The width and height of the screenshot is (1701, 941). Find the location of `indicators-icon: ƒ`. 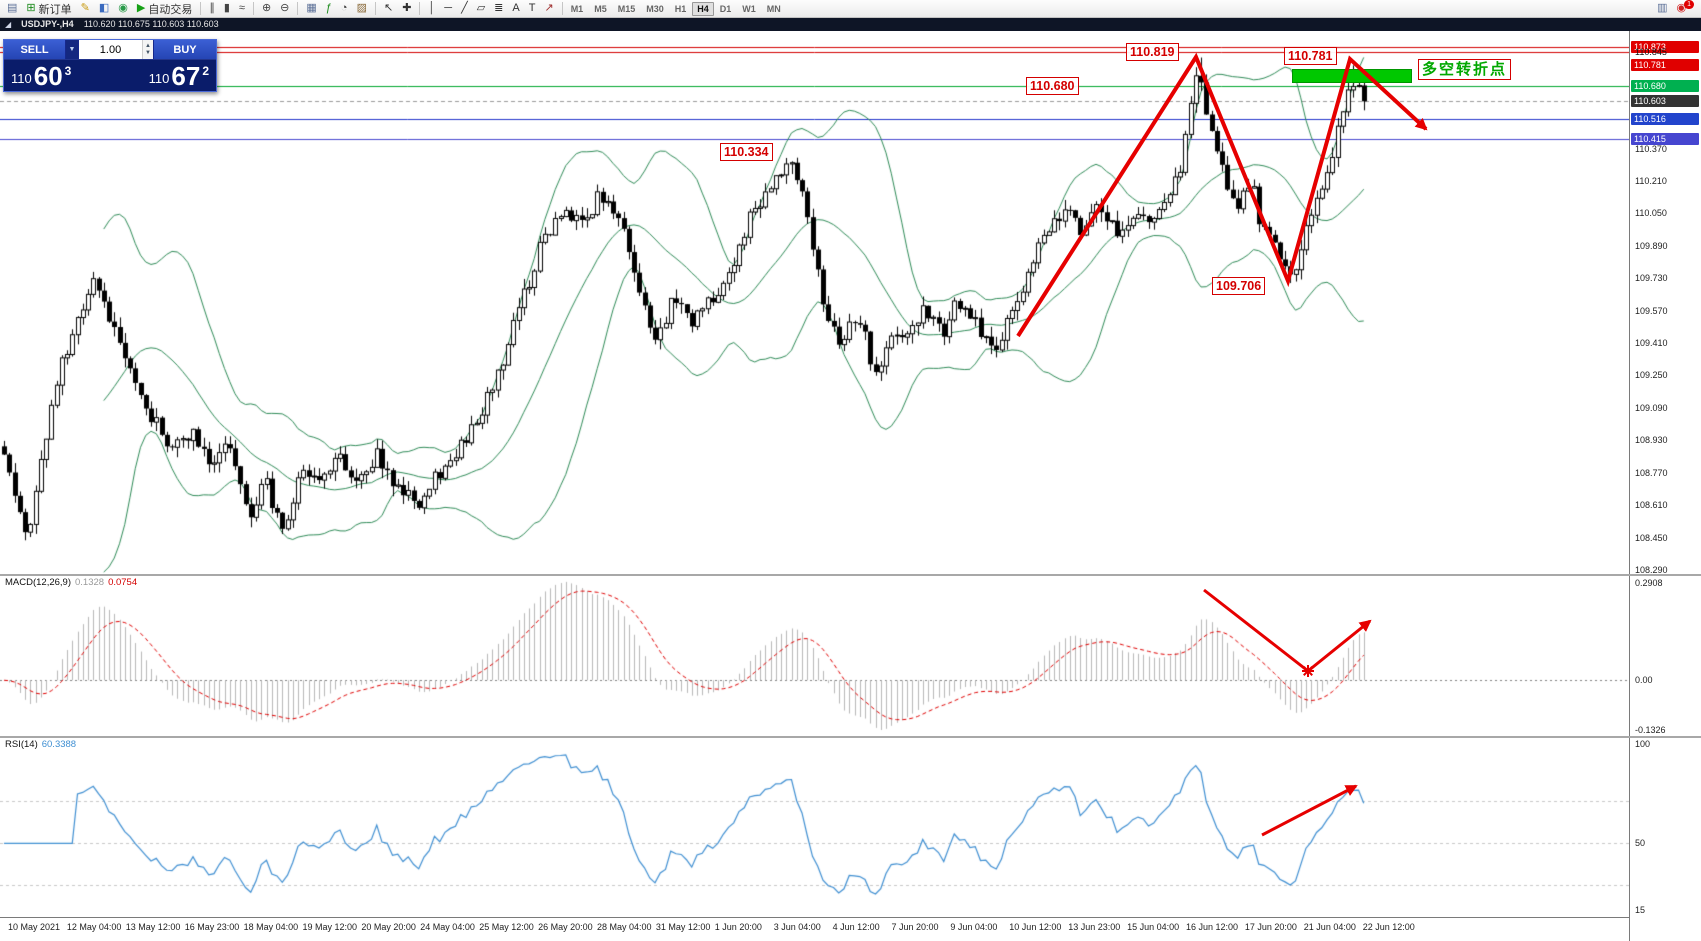

indicators-icon: ƒ is located at coordinates (329, 9).